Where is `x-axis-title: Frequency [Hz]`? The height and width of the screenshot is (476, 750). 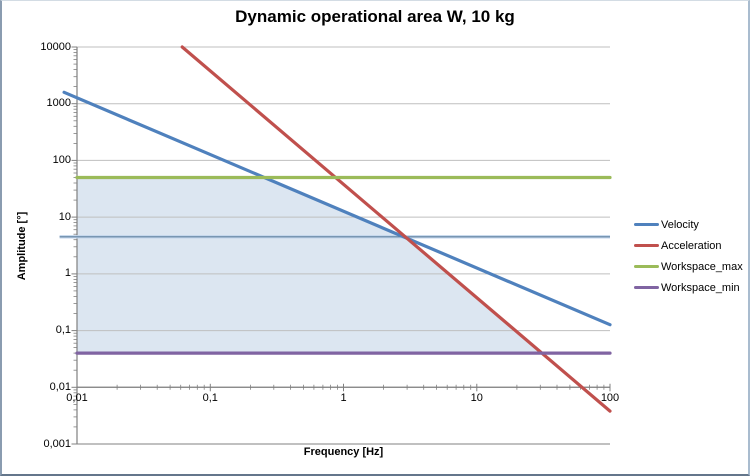 x-axis-title: Frequency [Hz] is located at coordinates (343, 452).